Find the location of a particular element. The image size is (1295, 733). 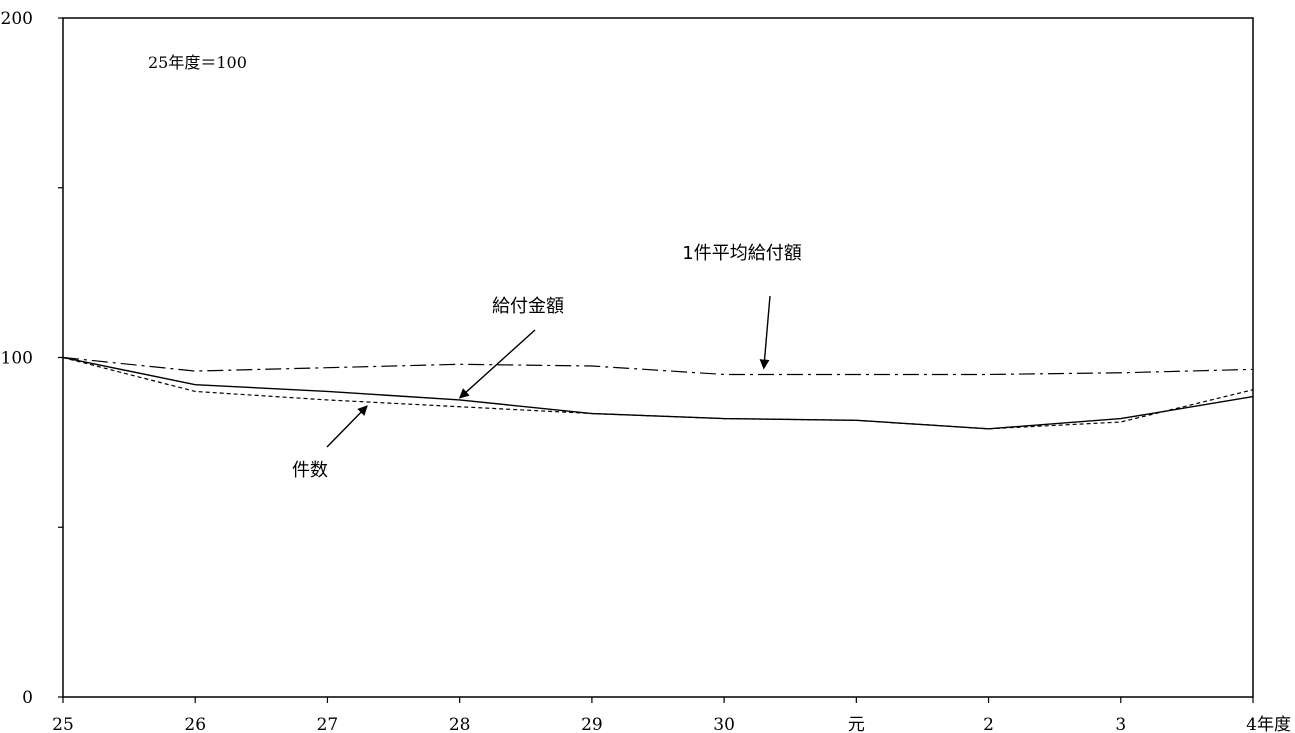

x-tick-label: 27 is located at coordinates (328, 724).